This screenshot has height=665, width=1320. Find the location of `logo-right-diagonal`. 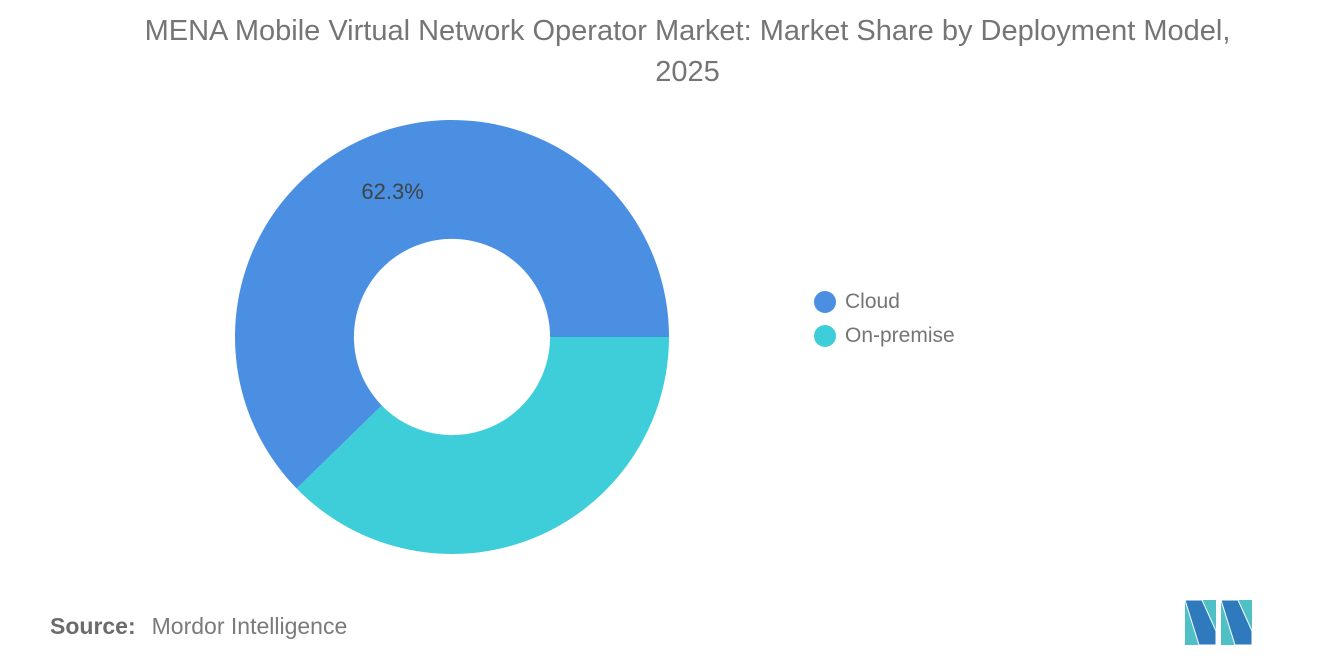

logo-right-diagonal is located at coordinates (1236, 622).